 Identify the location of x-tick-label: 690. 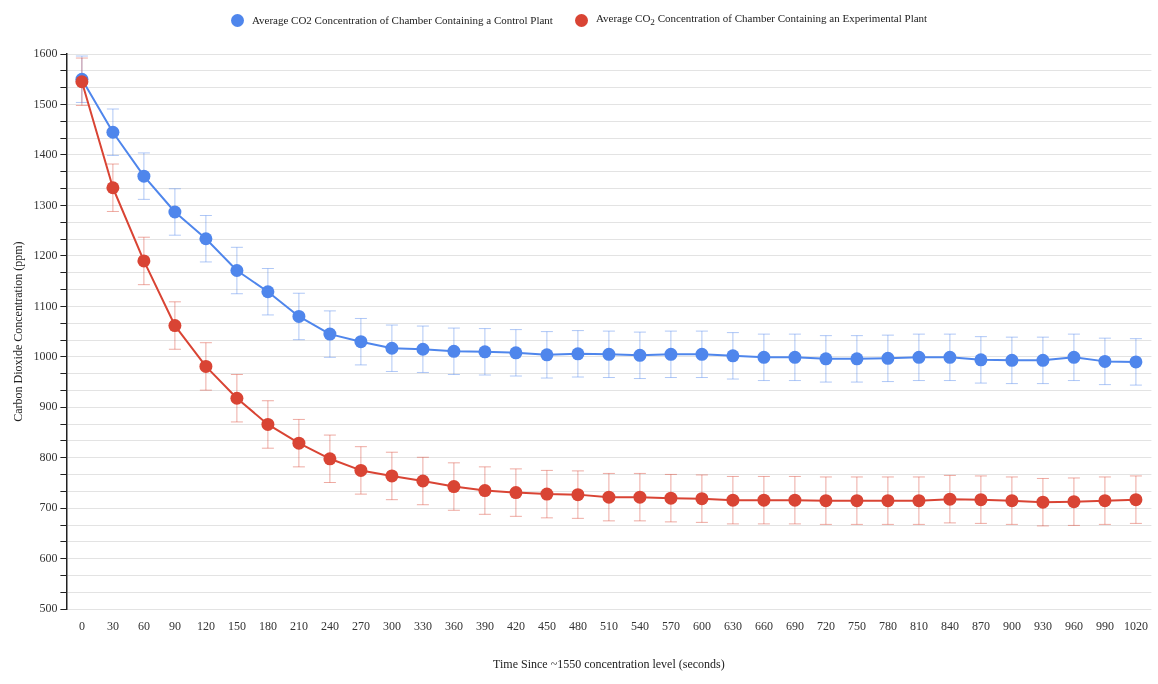
(794, 625).